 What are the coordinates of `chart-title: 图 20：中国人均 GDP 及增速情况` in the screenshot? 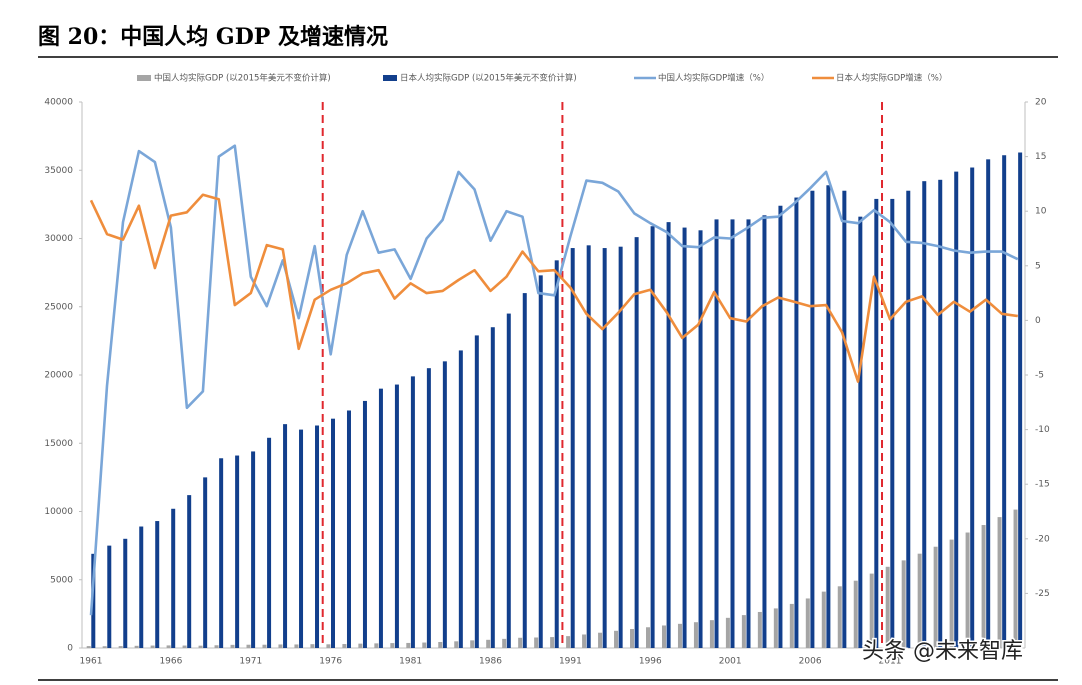 It's located at (213, 37).